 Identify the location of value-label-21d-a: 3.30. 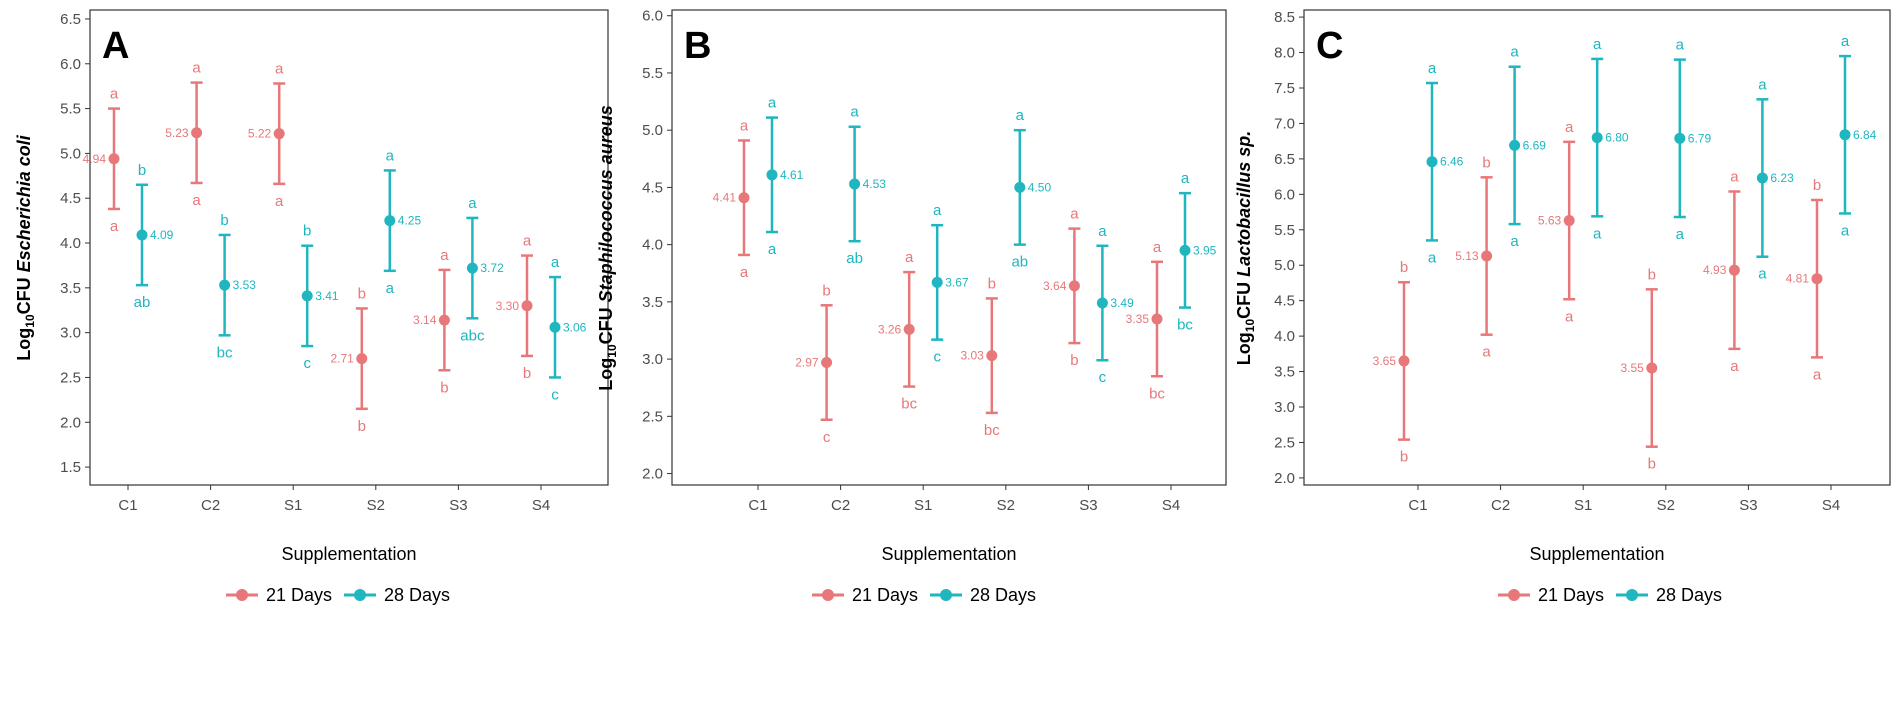
(508, 306).